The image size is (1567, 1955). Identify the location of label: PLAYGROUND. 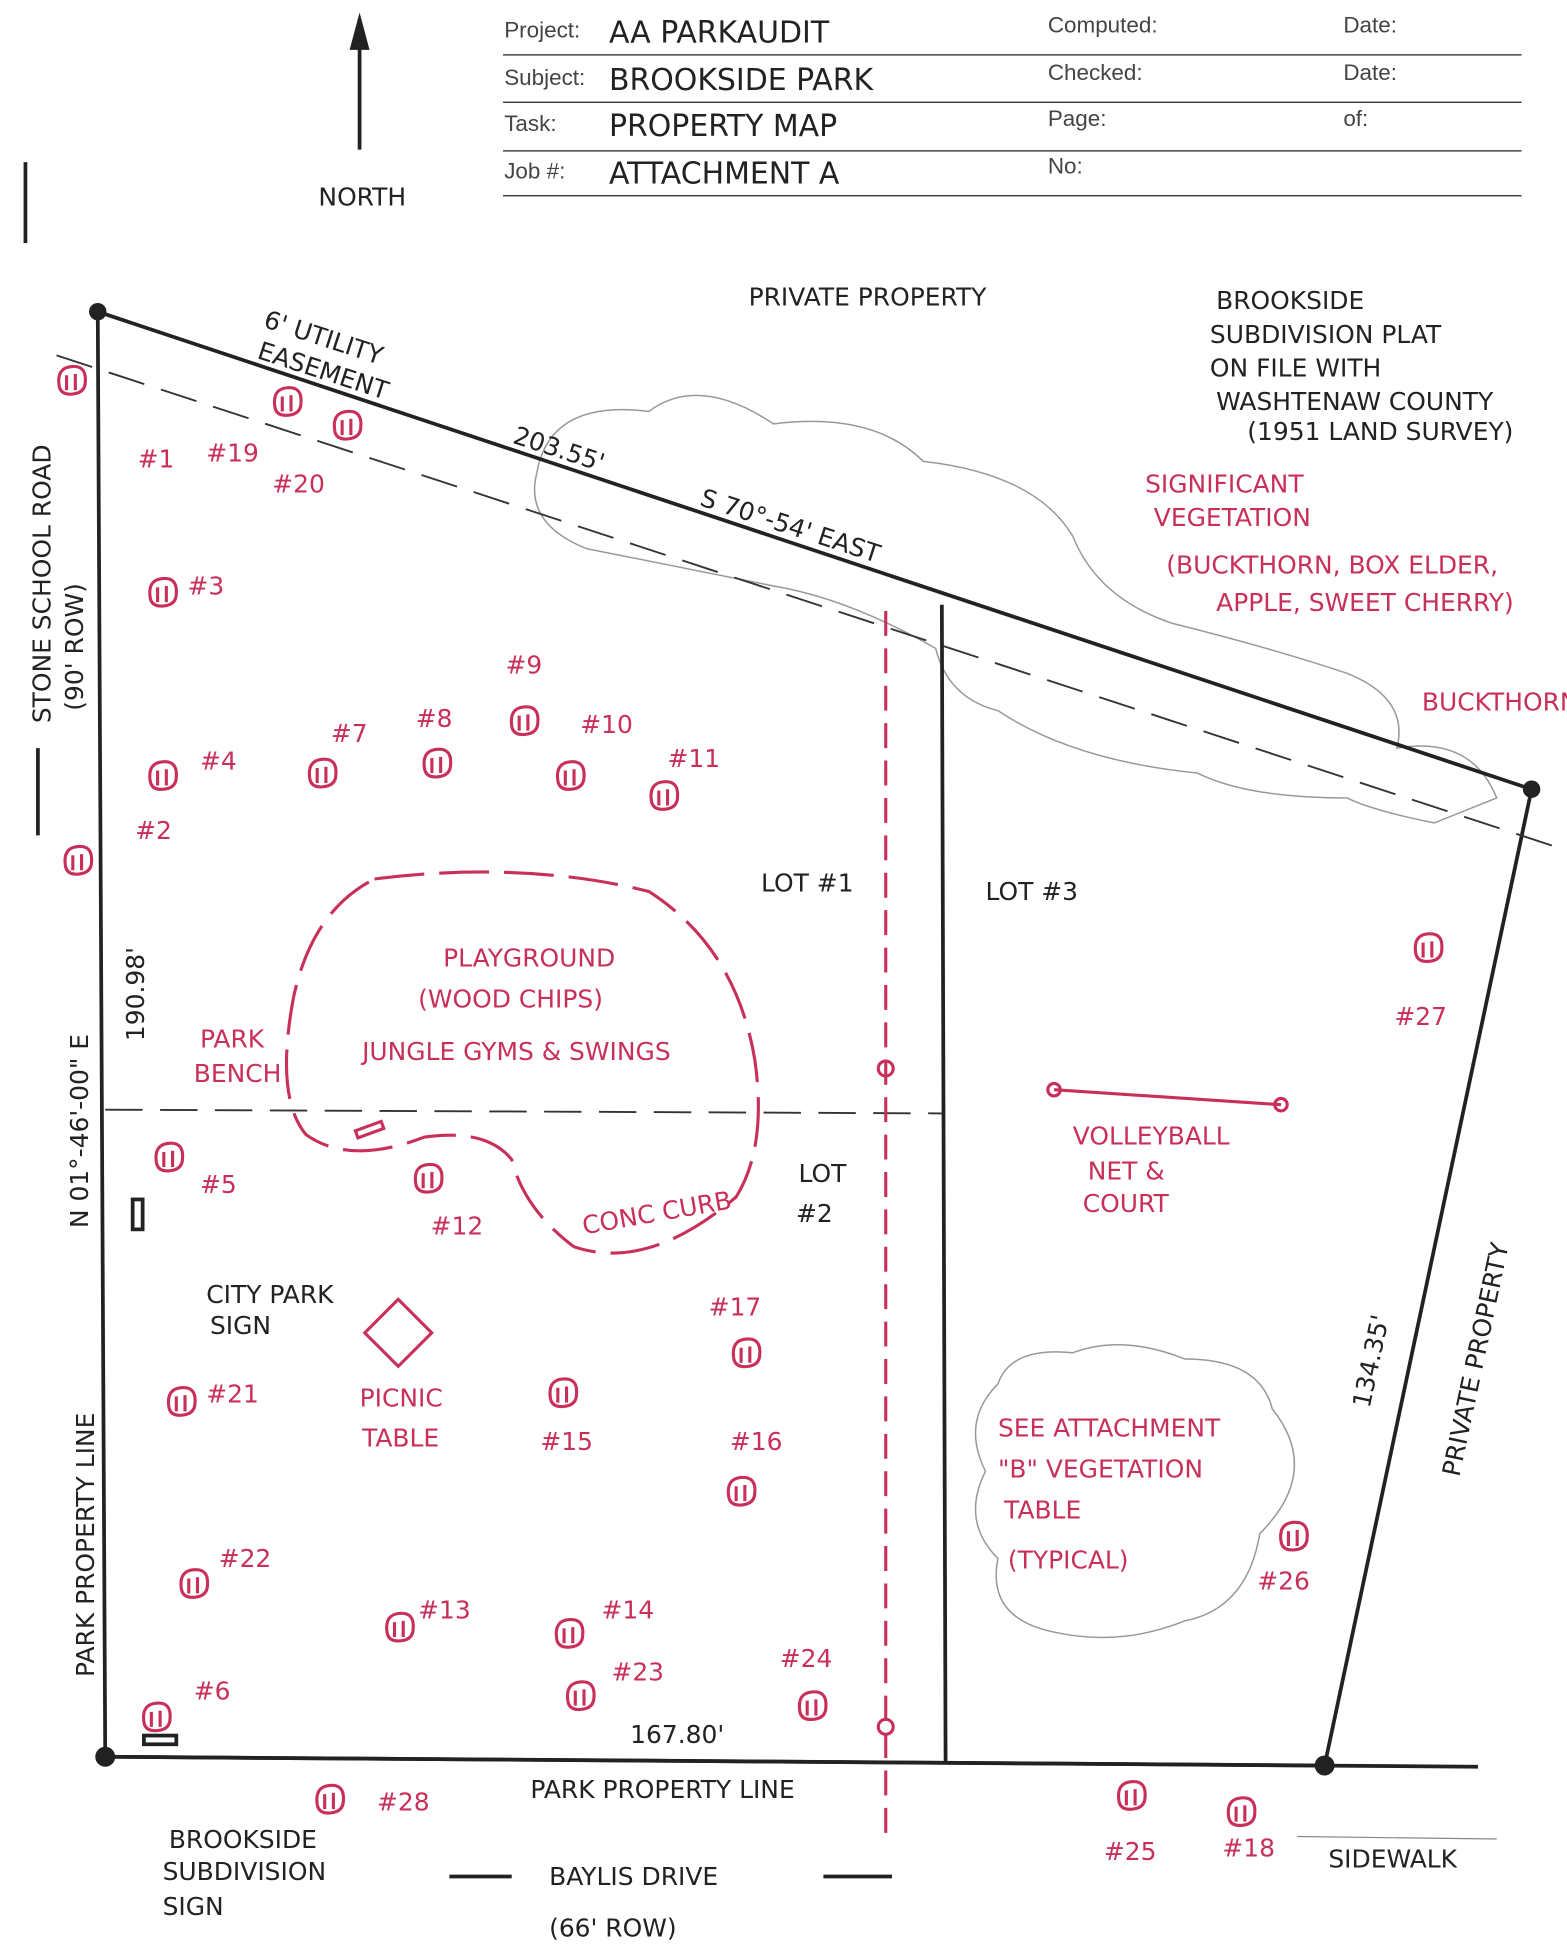
(529, 957).